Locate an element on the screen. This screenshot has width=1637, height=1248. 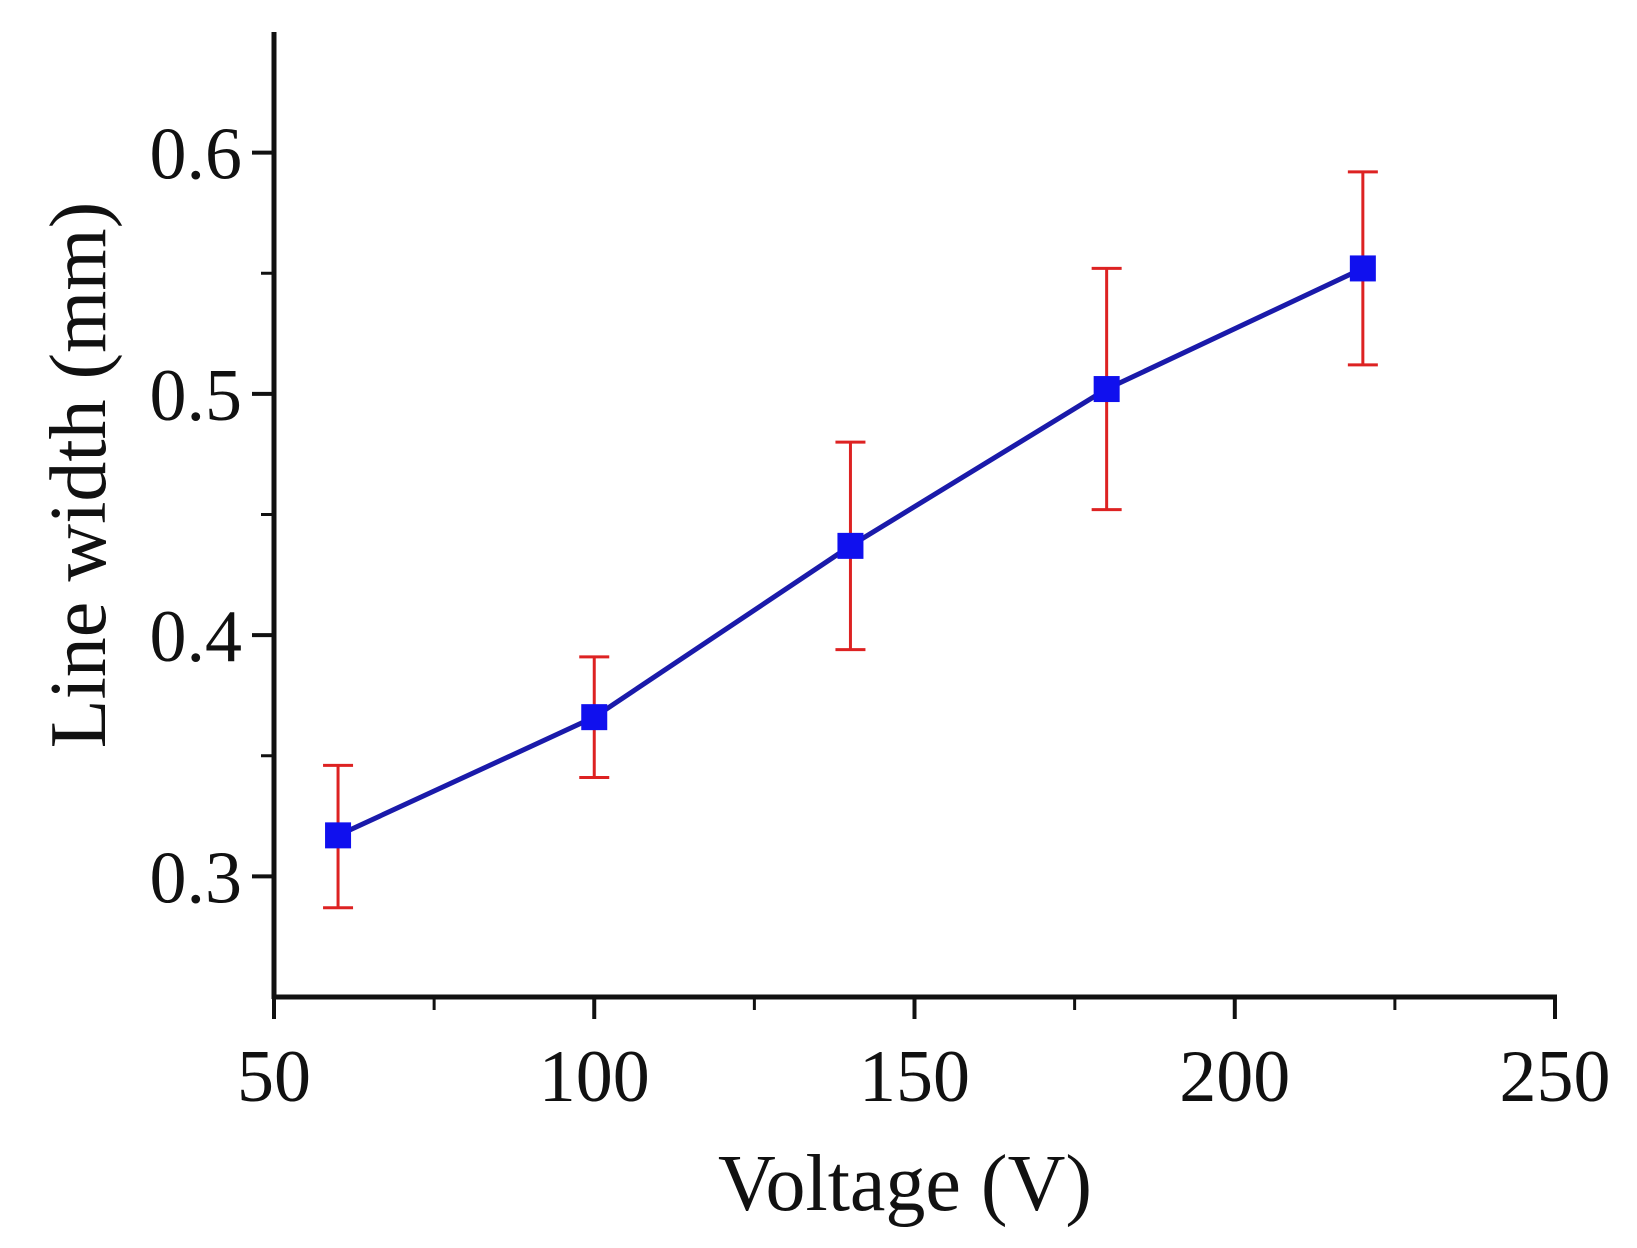
y-tick-label: 0.3 is located at coordinates (196, 878).